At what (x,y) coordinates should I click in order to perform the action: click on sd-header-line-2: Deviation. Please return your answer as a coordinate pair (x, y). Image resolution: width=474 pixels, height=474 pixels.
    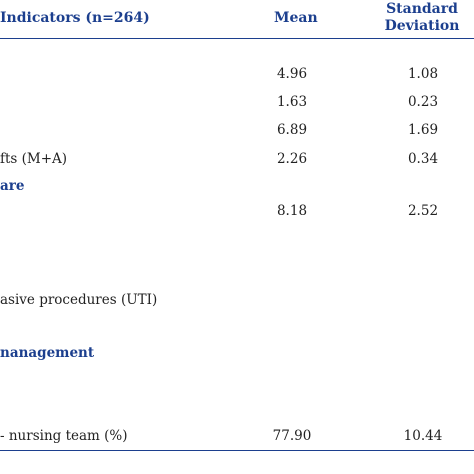
    Looking at the image, I should click on (422, 26).